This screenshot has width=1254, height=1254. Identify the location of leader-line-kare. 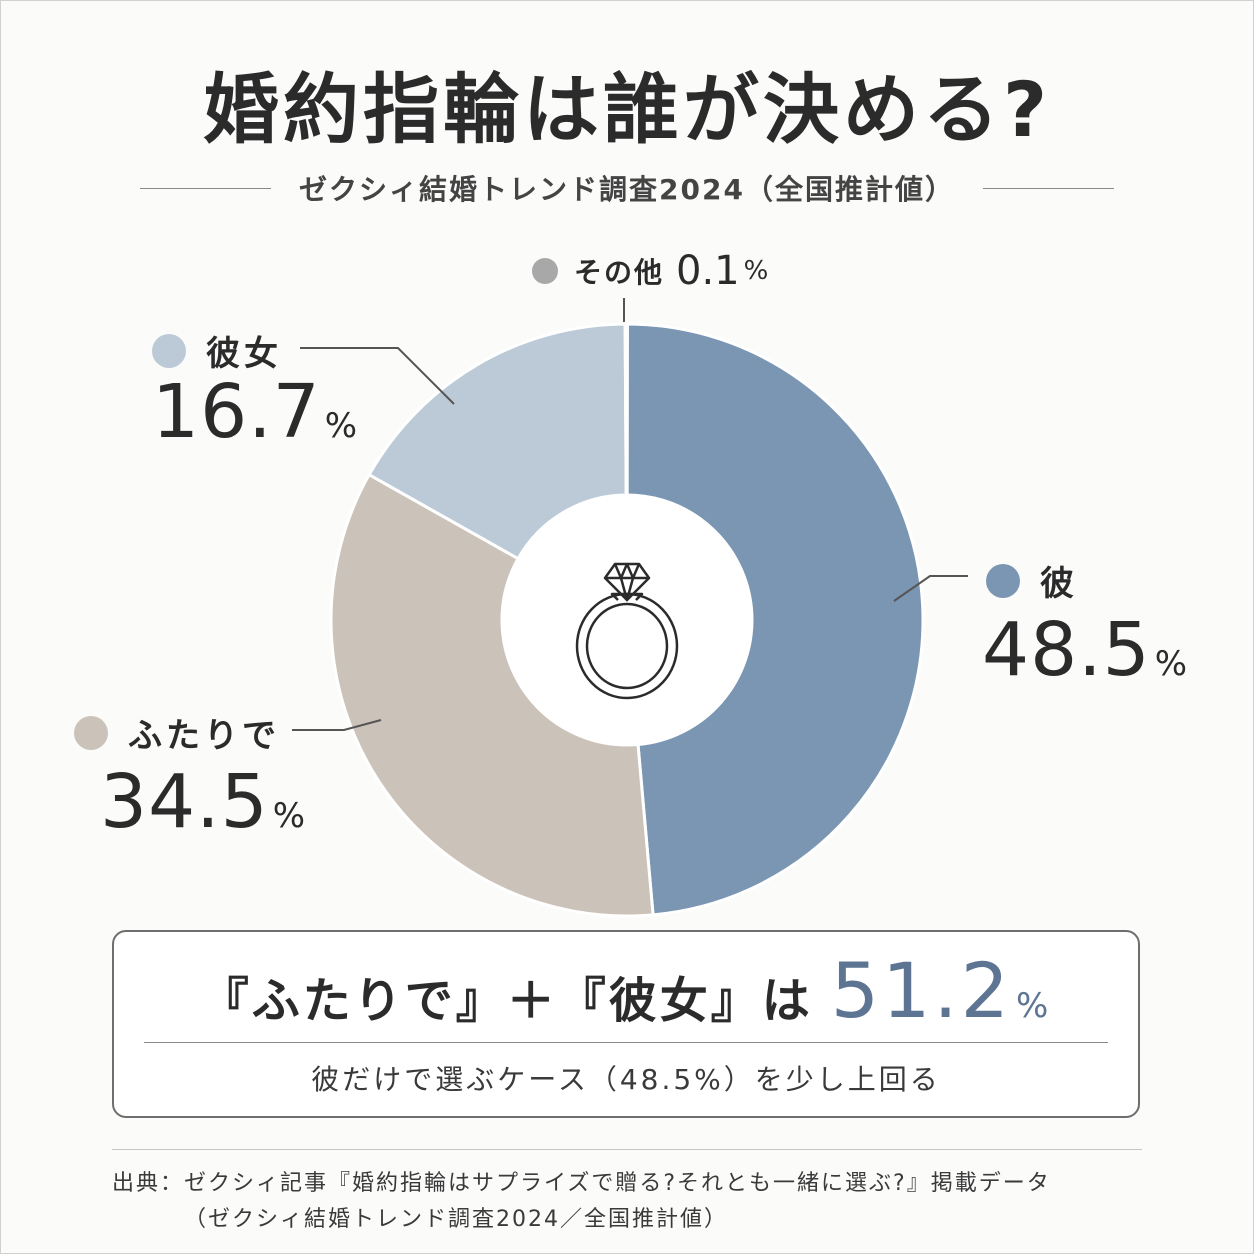
(930, 588).